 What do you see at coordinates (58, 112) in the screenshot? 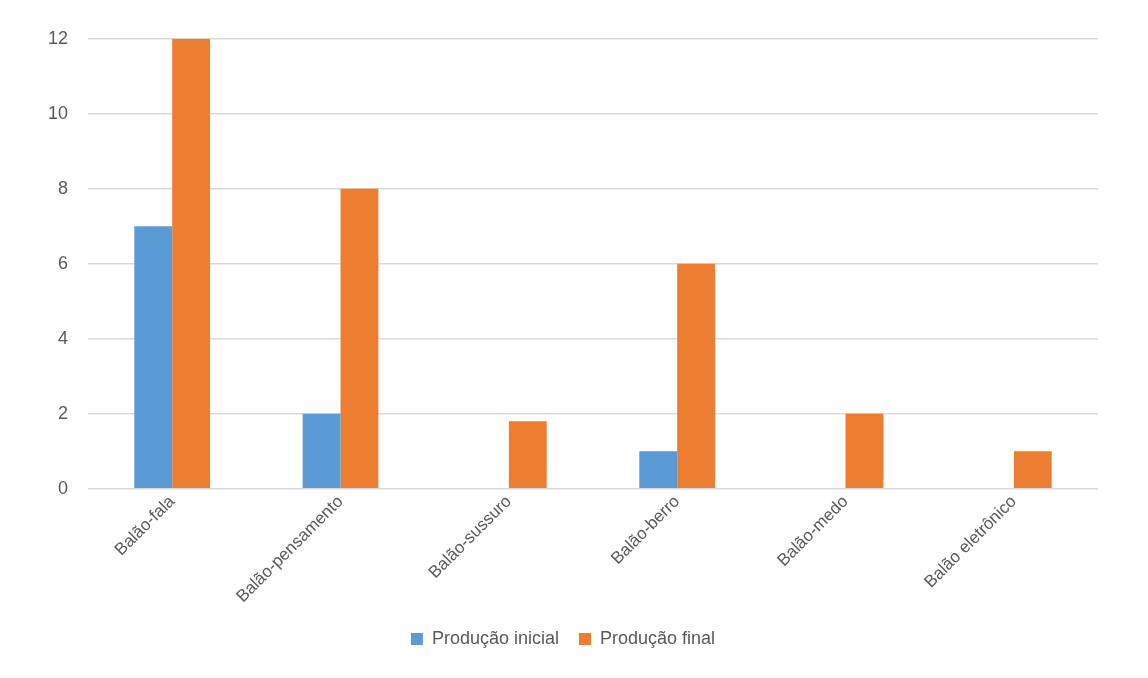
I see `y-tick-label: 10` at bounding box center [58, 112].